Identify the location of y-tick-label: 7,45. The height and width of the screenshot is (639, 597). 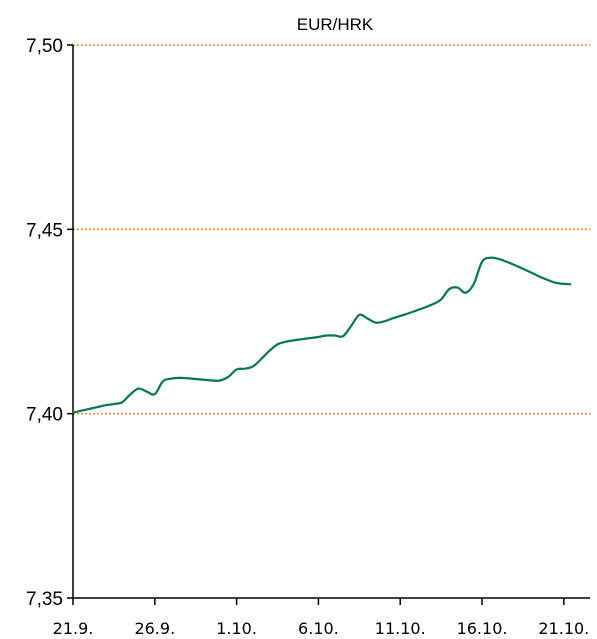
(44, 230).